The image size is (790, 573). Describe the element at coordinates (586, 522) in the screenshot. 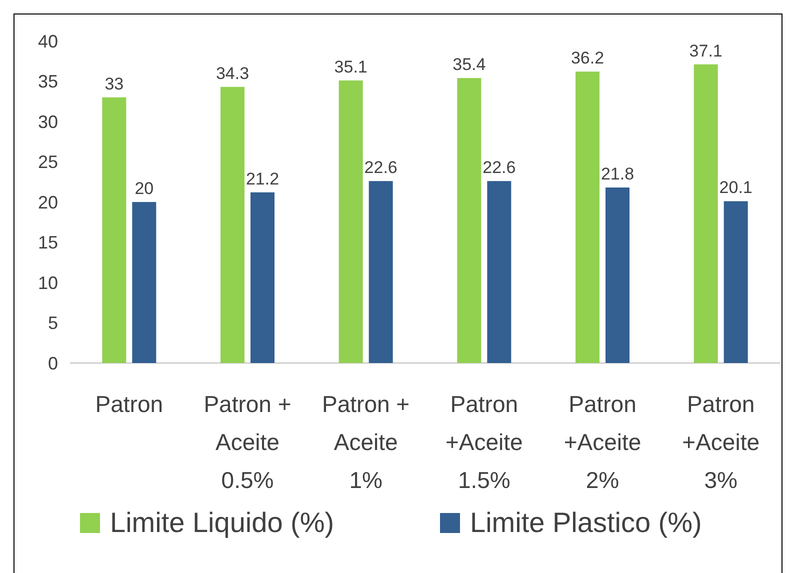

I see `legend-label: Limite Plastico (%)` at that location.